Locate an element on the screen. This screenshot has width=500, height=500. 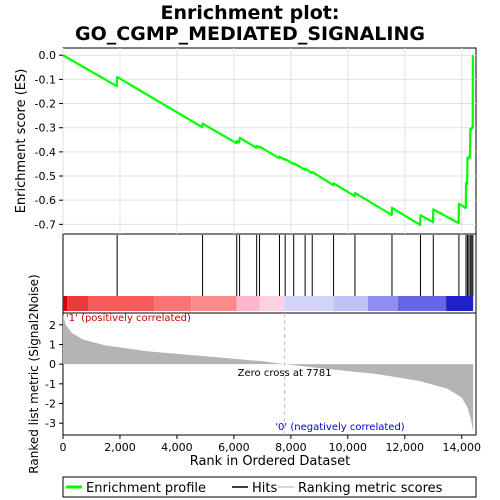
x-tick-label: 14,000 is located at coordinates (462, 447).